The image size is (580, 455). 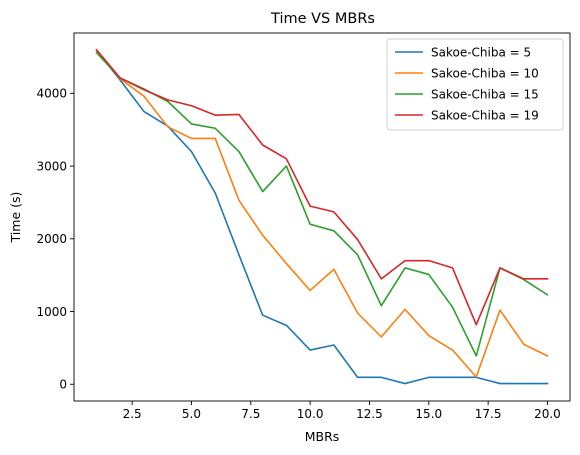 What do you see at coordinates (51, 239) in the screenshot?
I see `y-tick-label: 2000` at bounding box center [51, 239].